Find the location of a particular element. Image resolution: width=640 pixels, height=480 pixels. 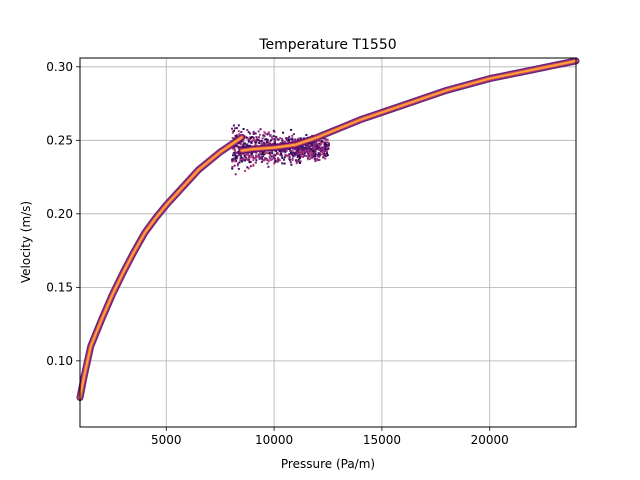

y-tick-label: 0.30 is located at coordinates (59, 67).